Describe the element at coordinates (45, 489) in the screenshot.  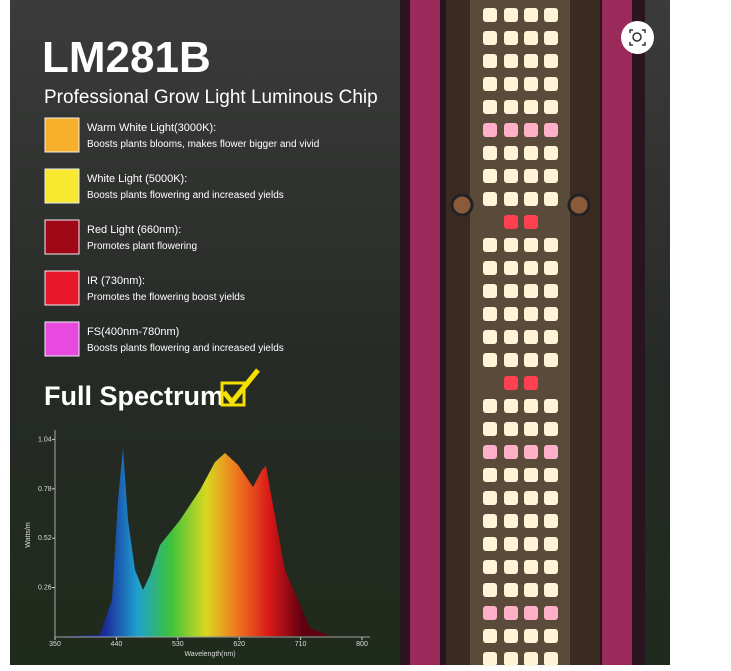
I see `y-tick-label: 0.78` at that location.